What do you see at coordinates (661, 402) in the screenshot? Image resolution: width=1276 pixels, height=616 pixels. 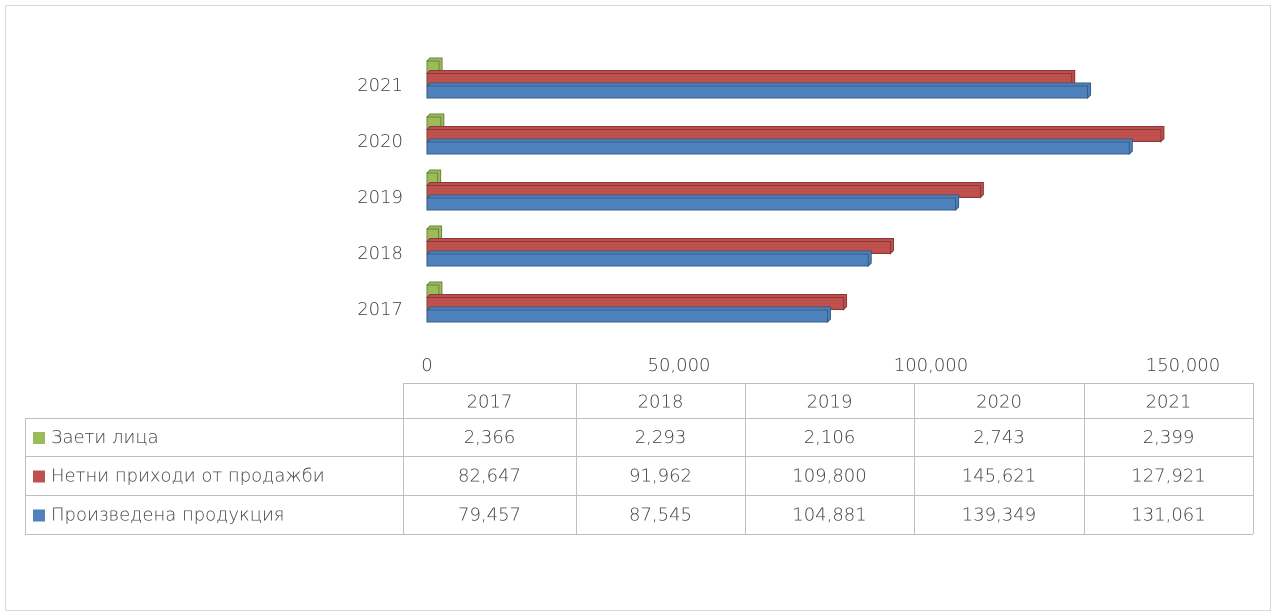 I see `table-header: 2018` at bounding box center [661, 402].